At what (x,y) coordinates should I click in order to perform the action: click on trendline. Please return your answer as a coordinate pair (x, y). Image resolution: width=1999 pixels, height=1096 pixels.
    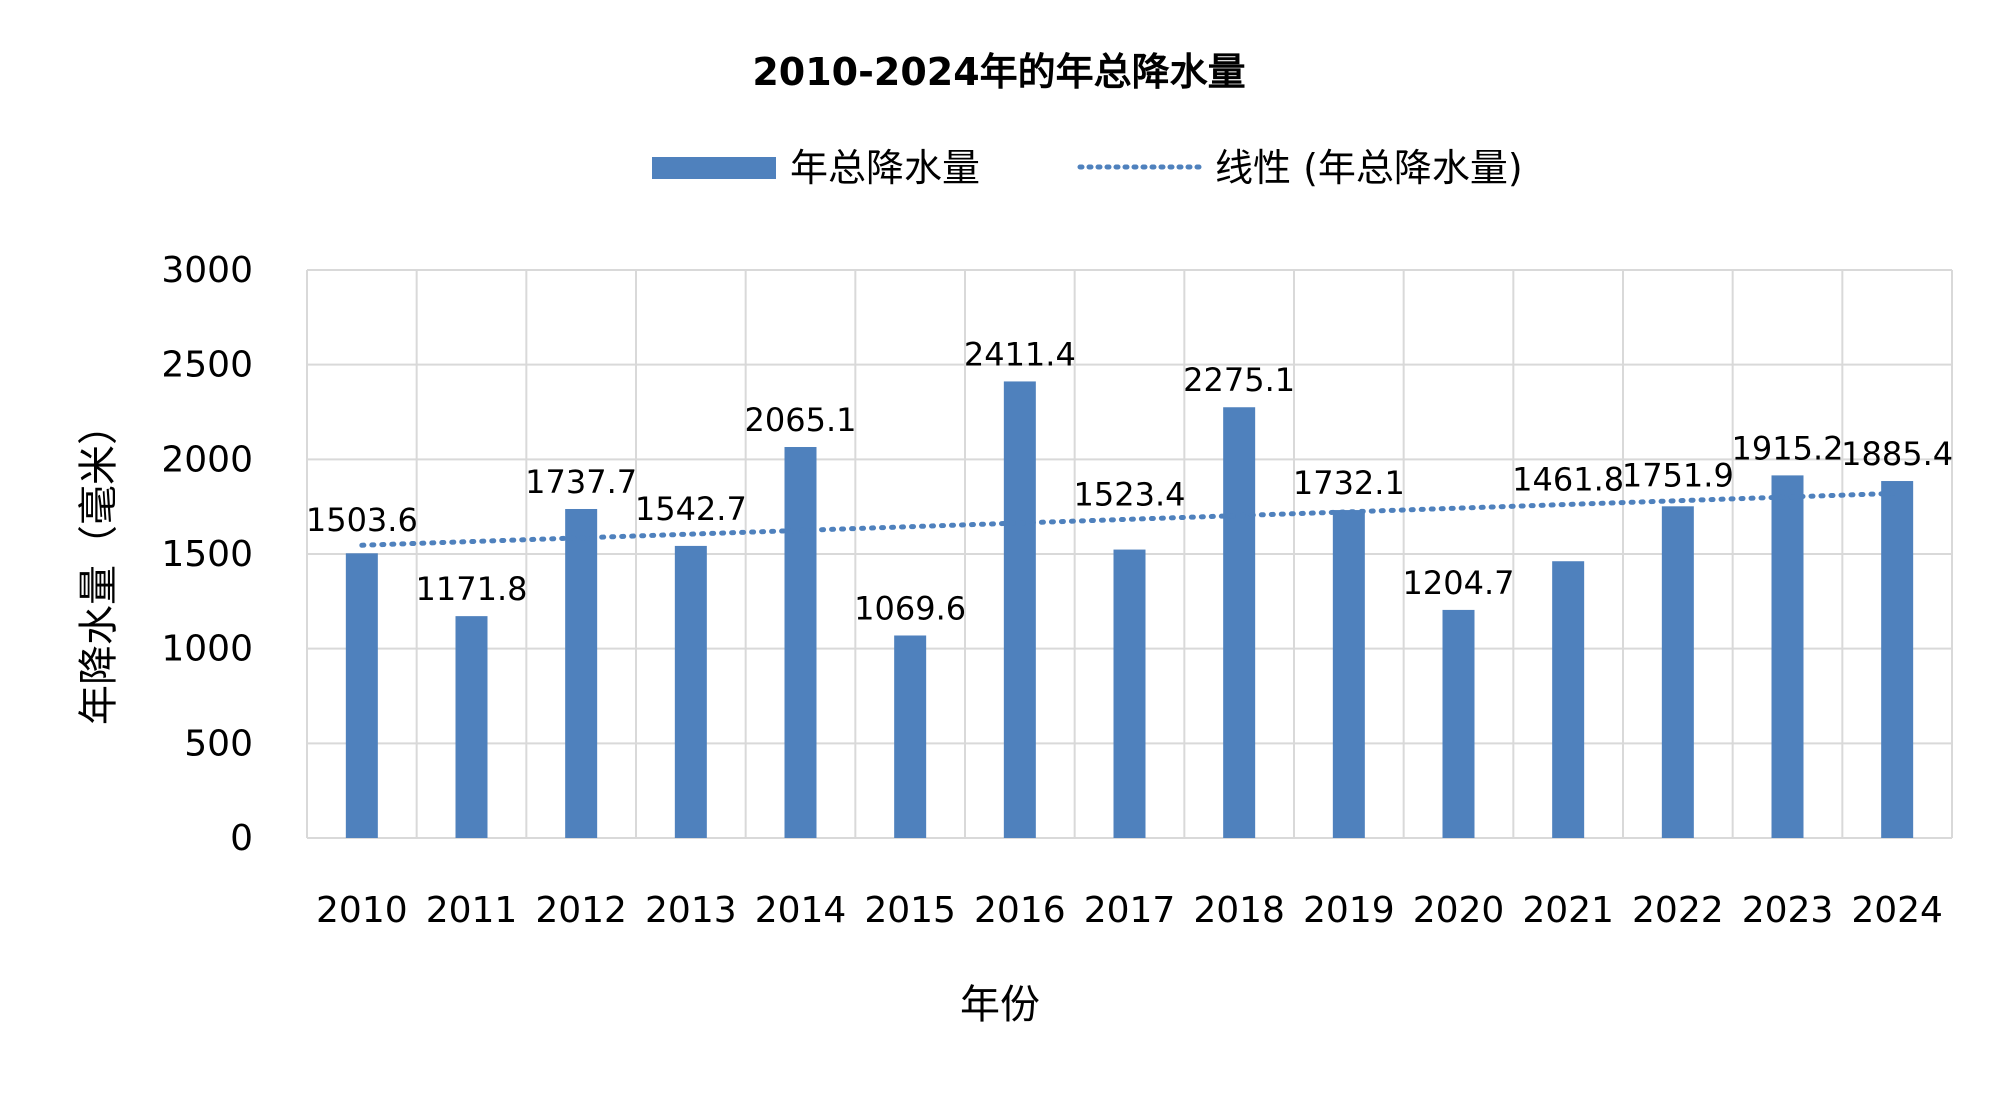
    Looking at the image, I should click on (1129, 519).